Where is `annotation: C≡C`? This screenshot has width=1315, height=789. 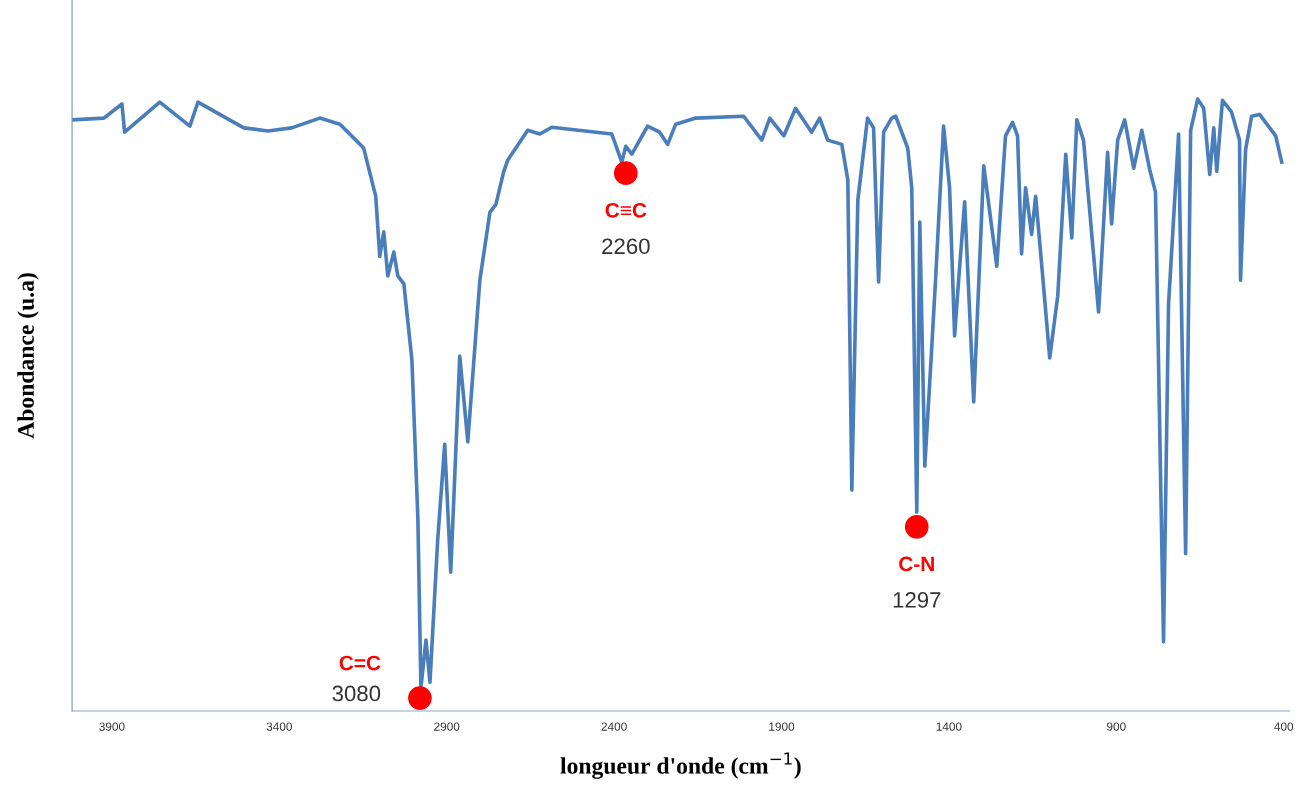 annotation: C≡C is located at coordinates (626, 210).